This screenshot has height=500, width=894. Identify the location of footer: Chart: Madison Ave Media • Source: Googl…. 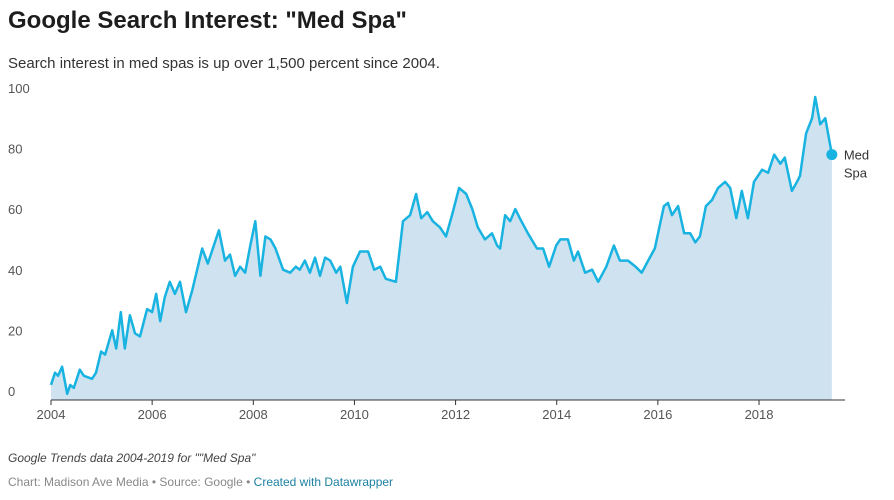
(200, 482).